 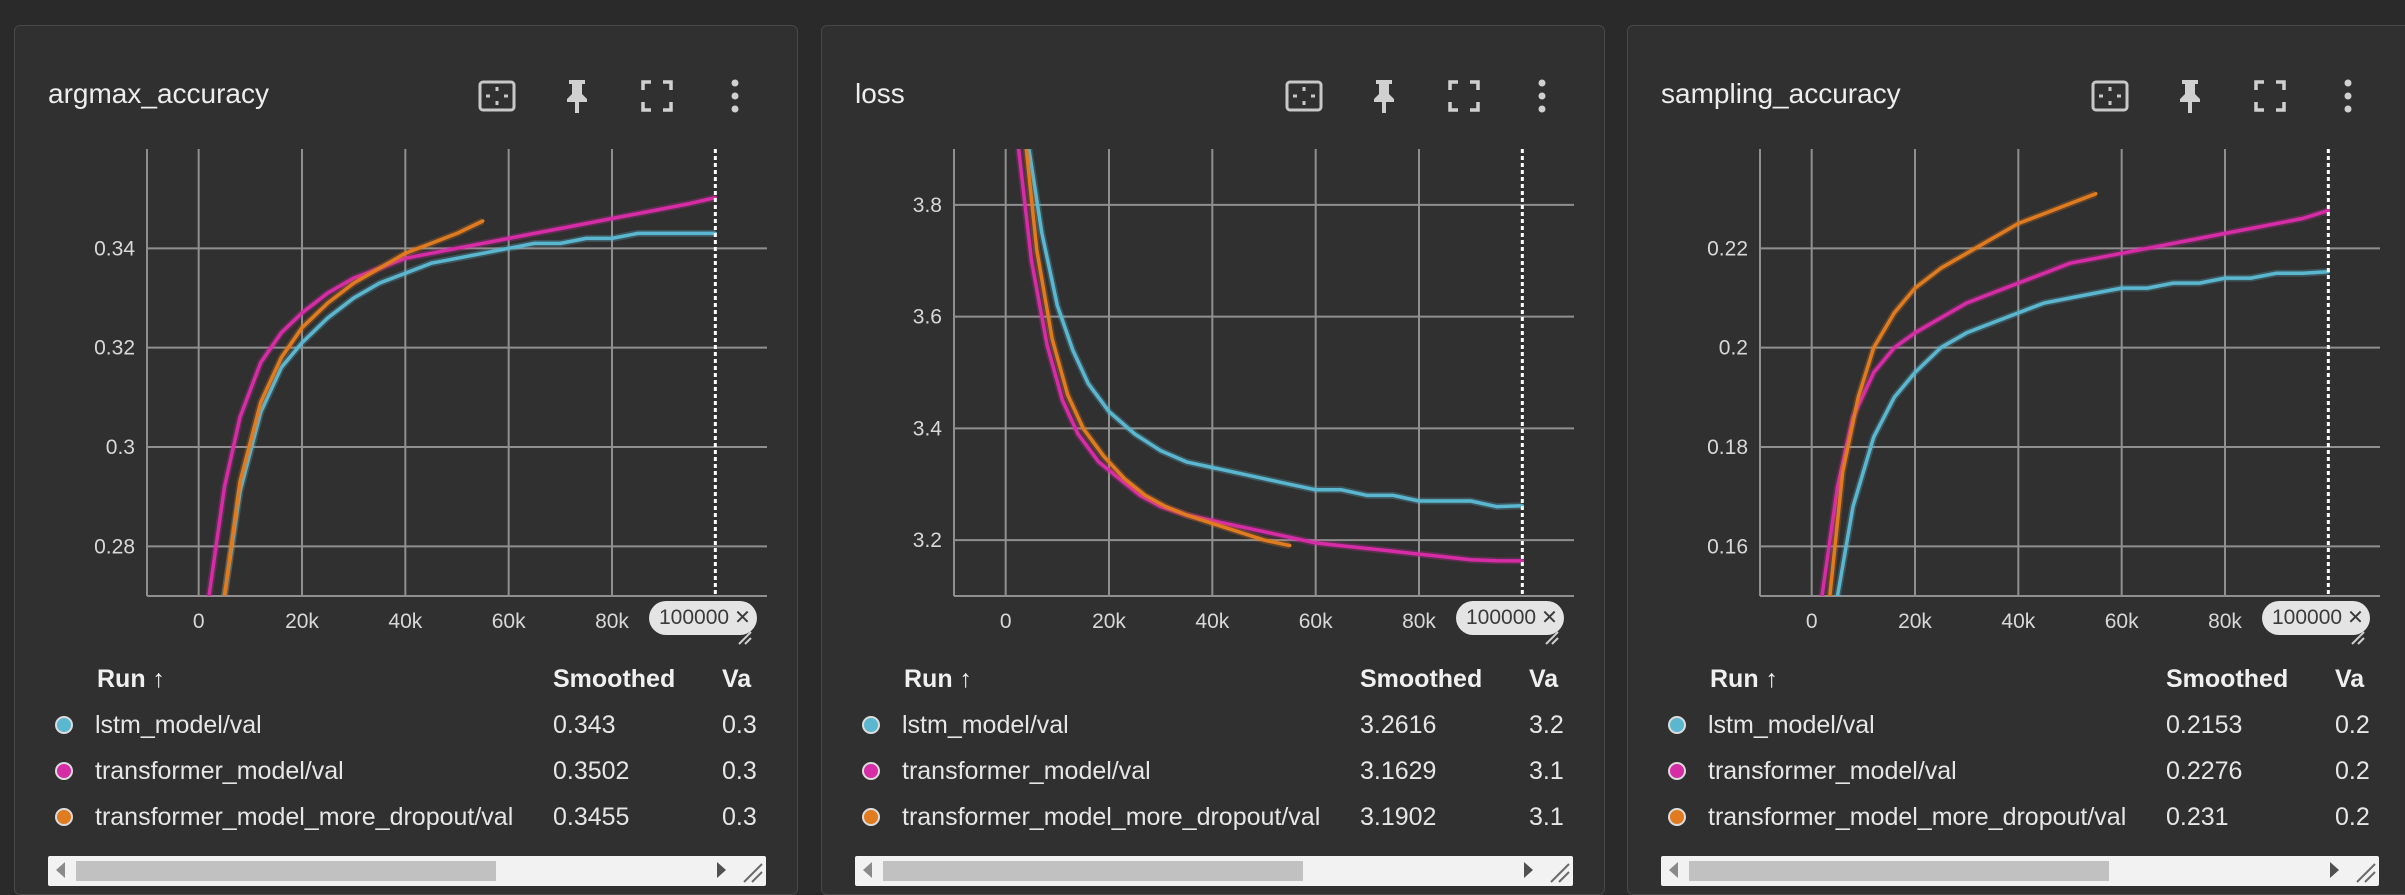 I want to click on smoothed-value: 3.2616, so click(x=1398, y=725).